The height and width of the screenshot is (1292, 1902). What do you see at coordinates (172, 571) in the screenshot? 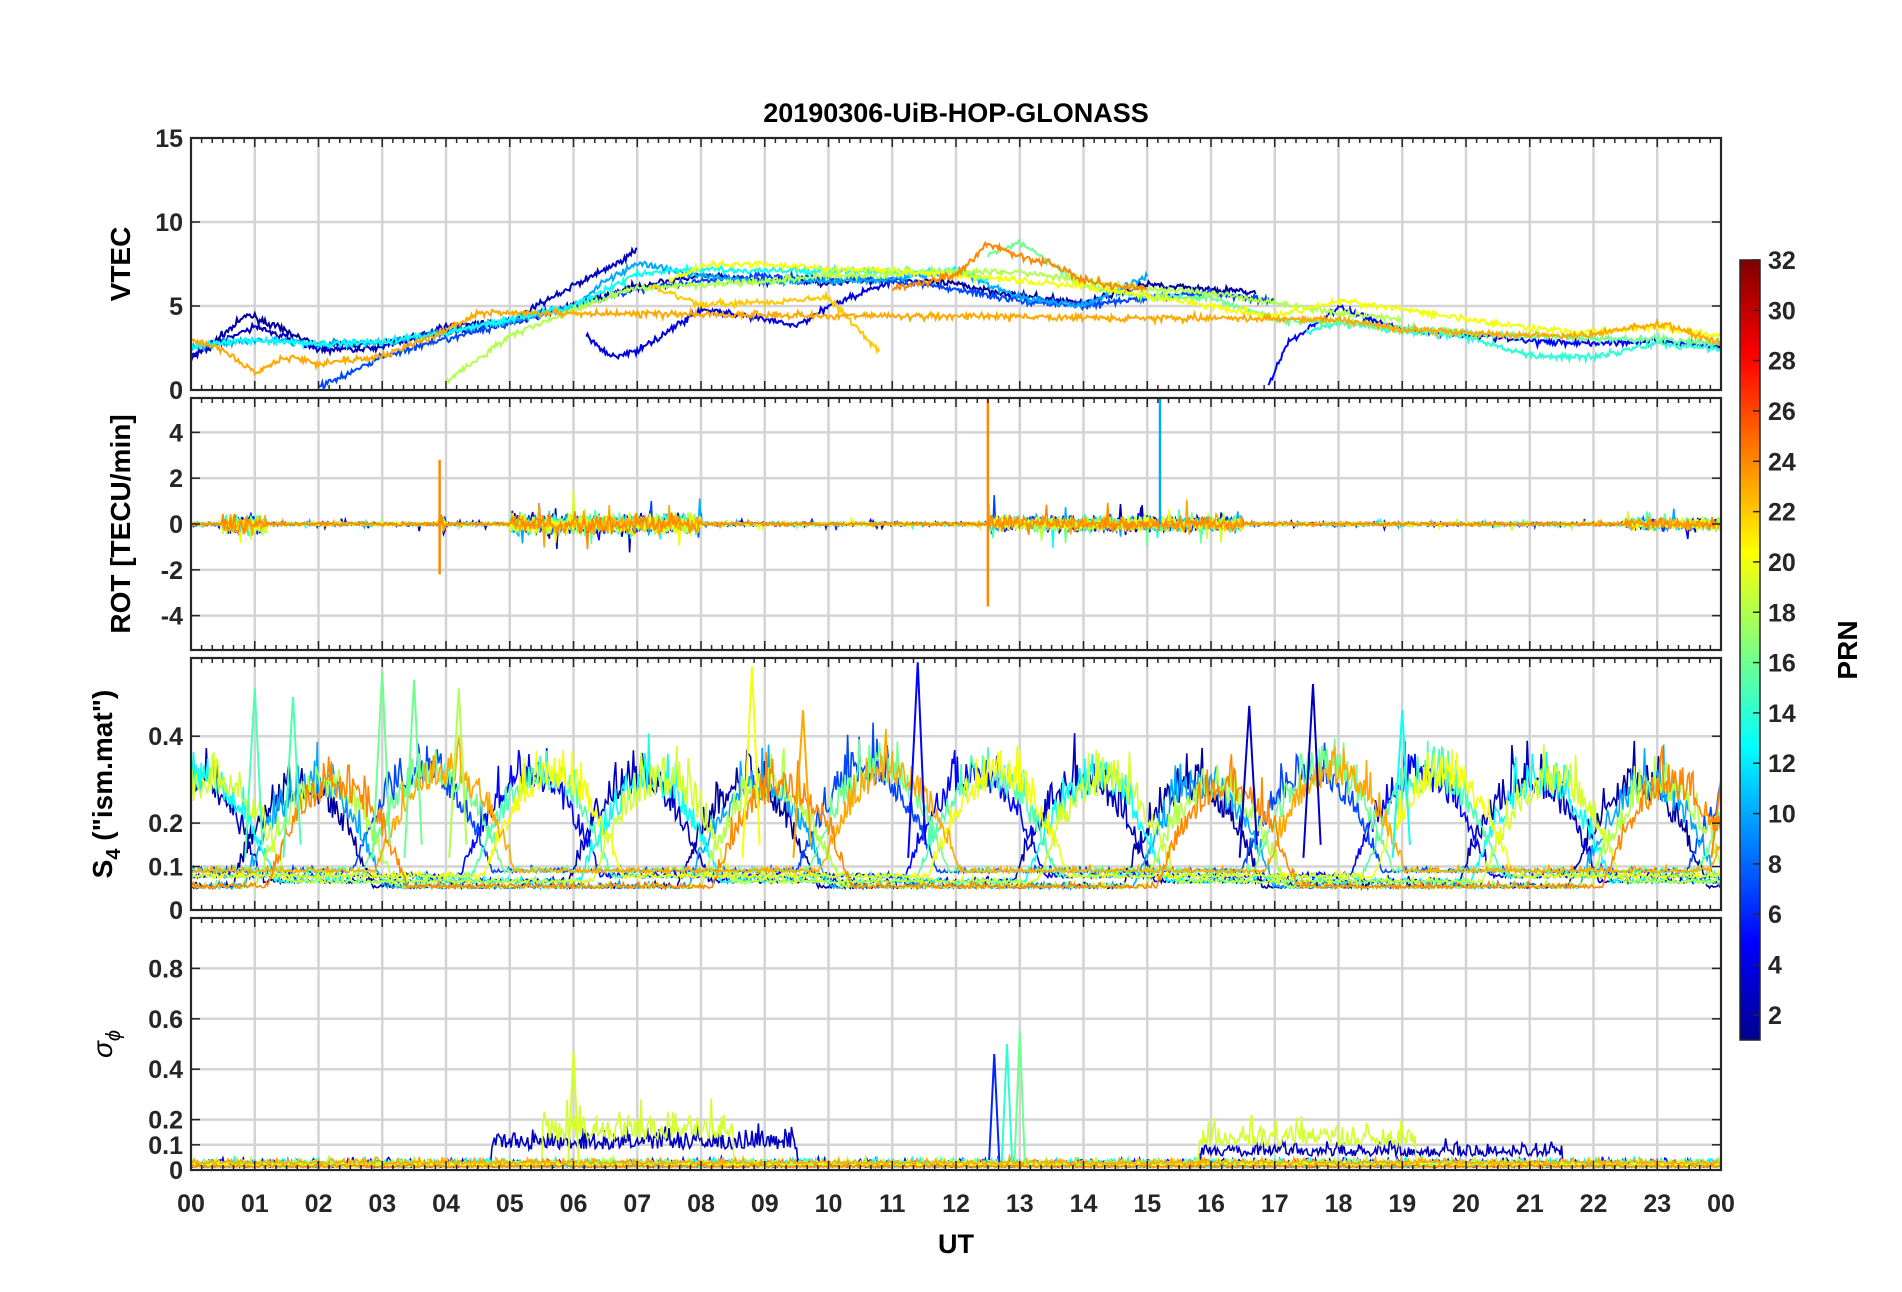
I see `y-tick-label: -2` at bounding box center [172, 571].